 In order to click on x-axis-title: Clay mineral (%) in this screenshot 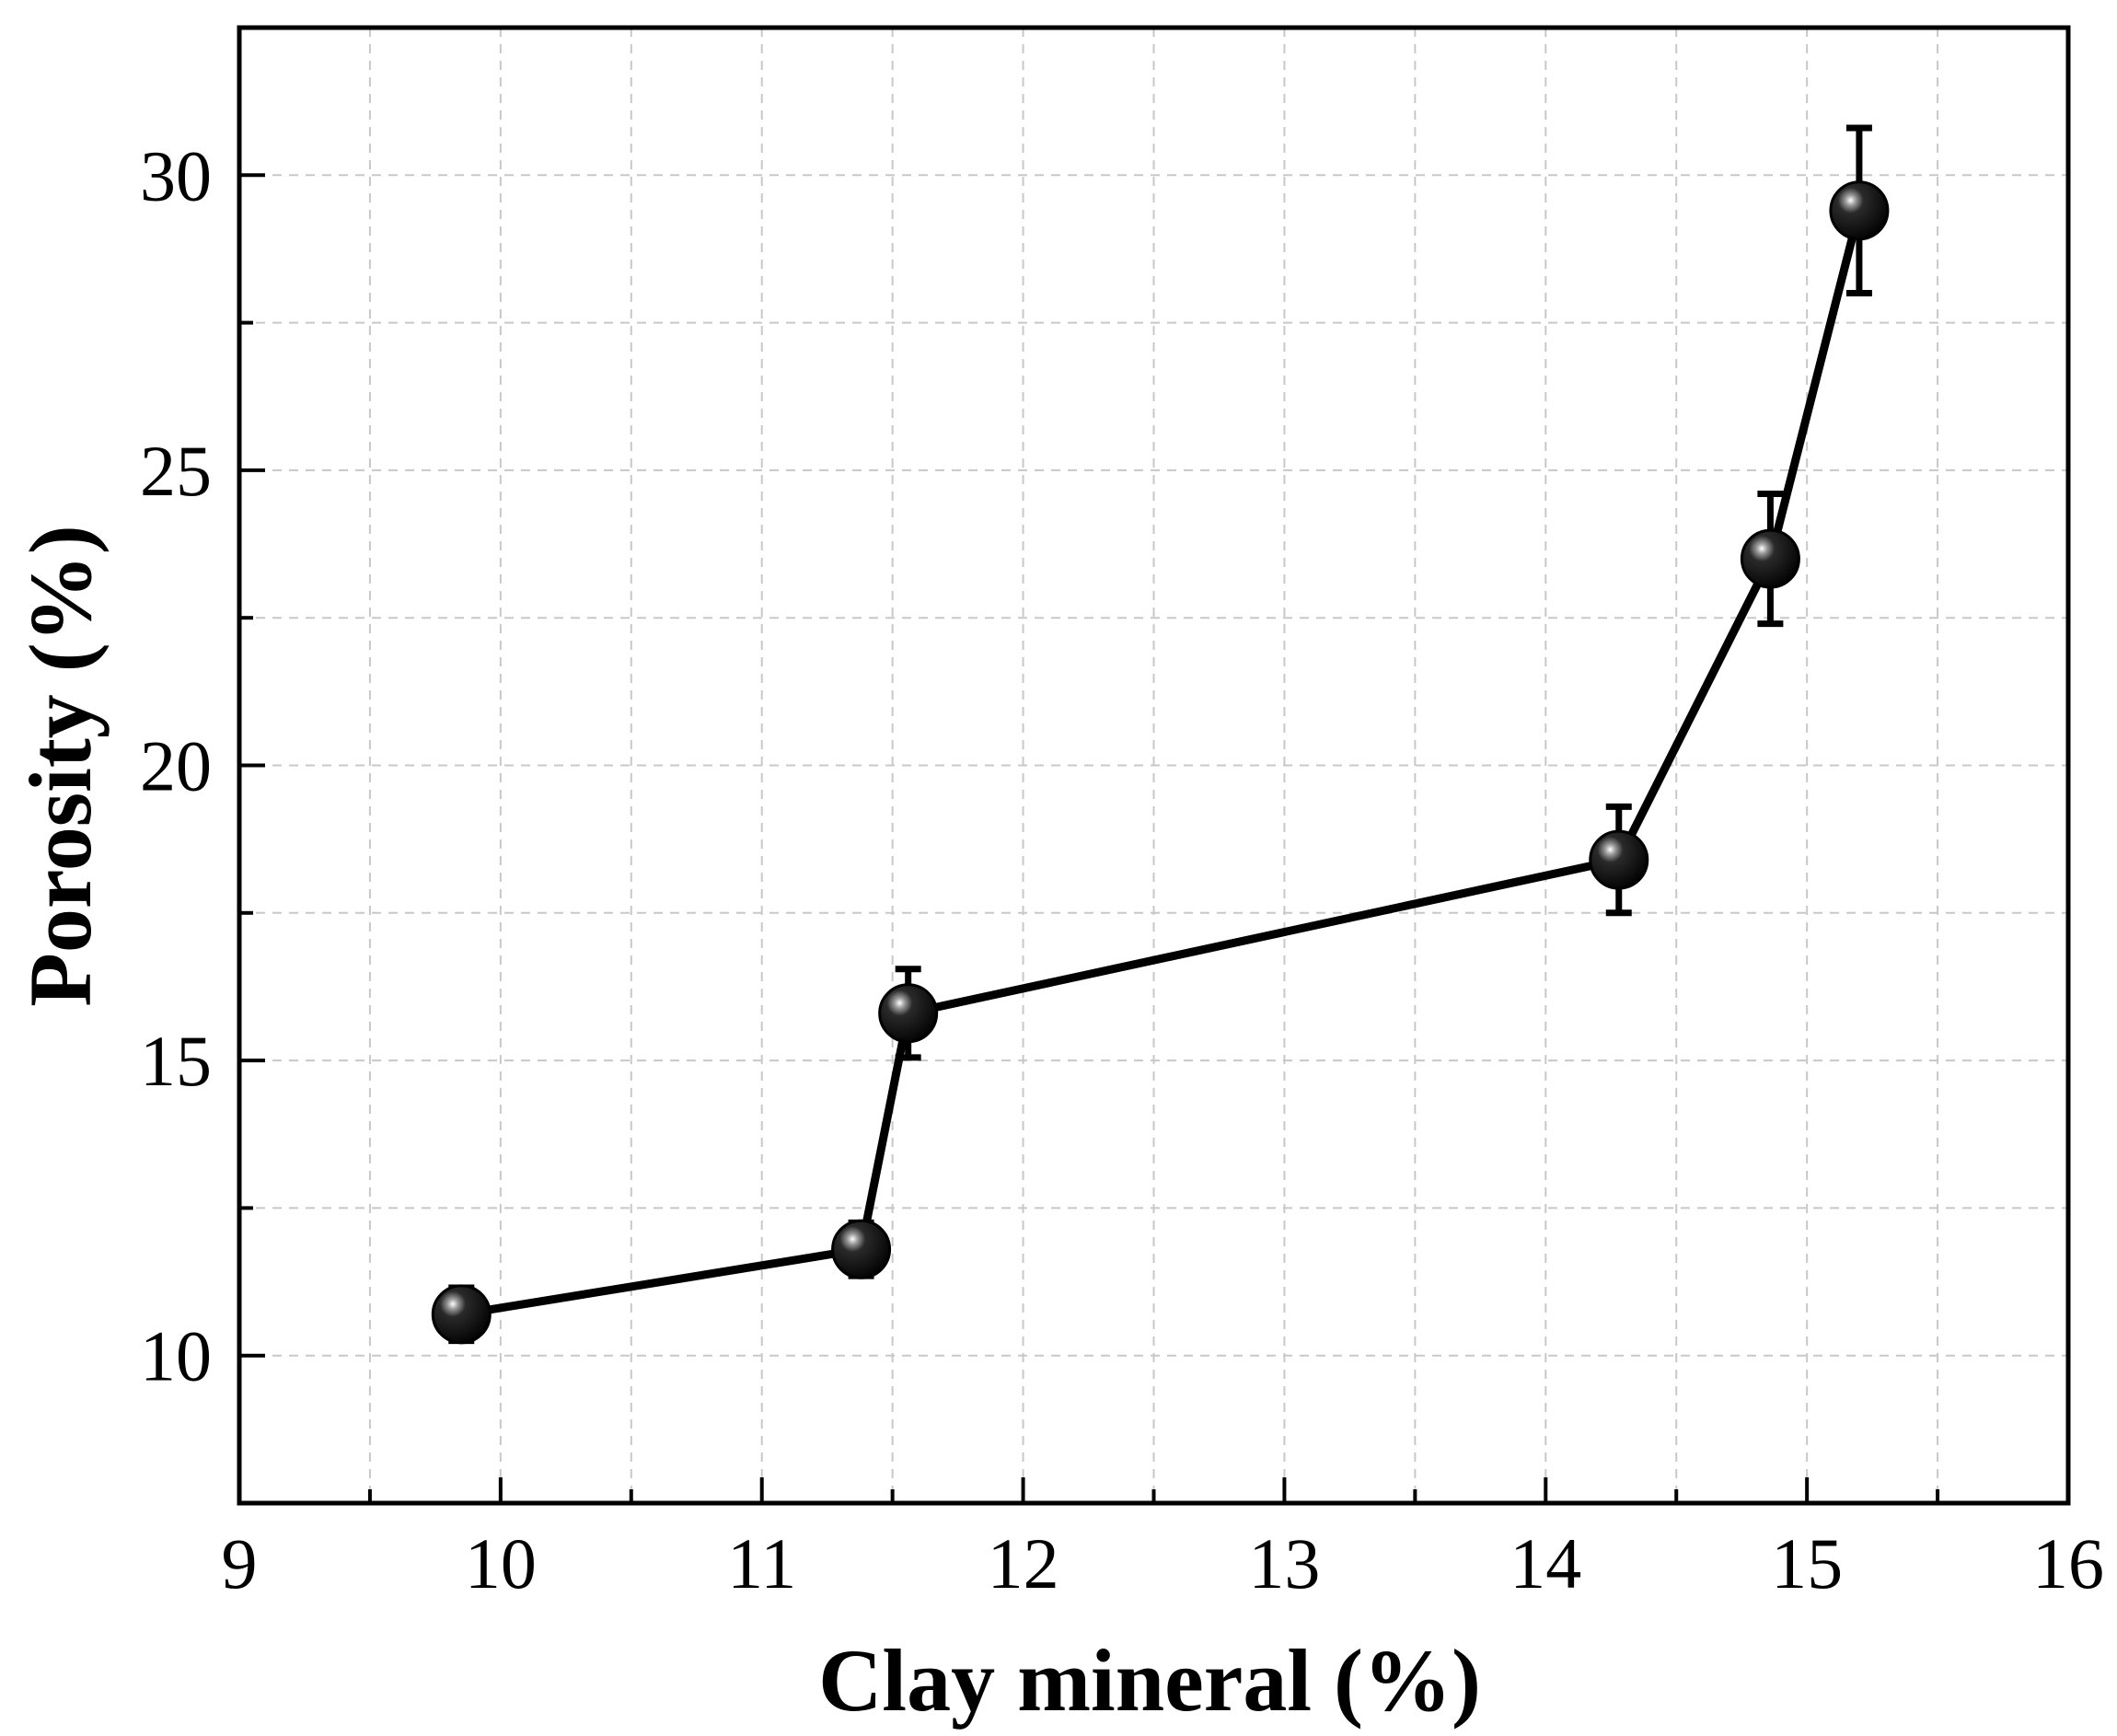, I will do `click(1149, 1681)`.